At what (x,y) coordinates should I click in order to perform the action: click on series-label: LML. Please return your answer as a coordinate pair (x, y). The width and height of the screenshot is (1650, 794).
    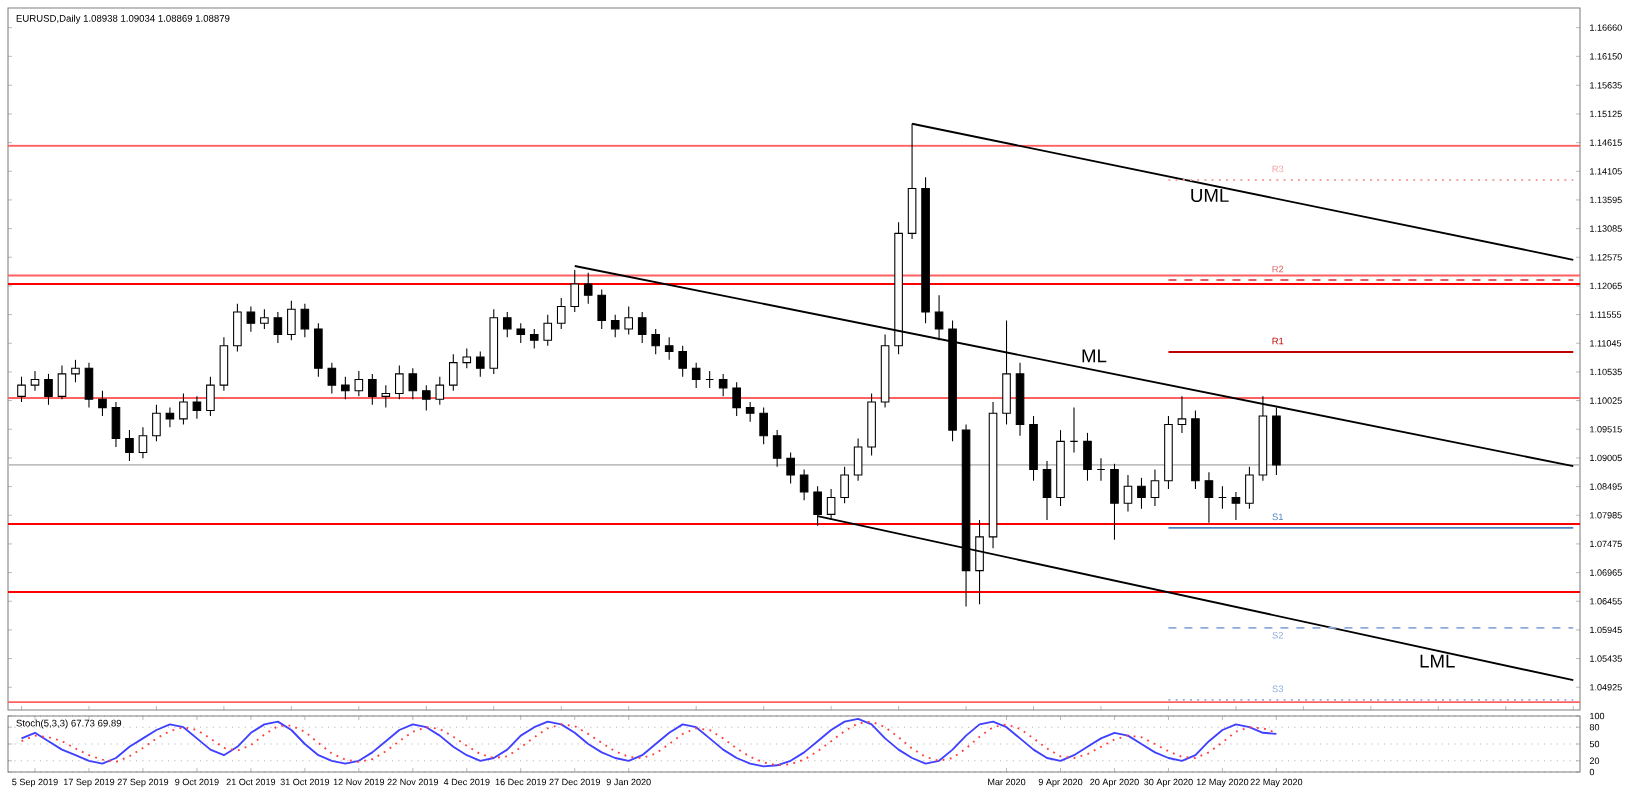
    Looking at the image, I should click on (1437, 661).